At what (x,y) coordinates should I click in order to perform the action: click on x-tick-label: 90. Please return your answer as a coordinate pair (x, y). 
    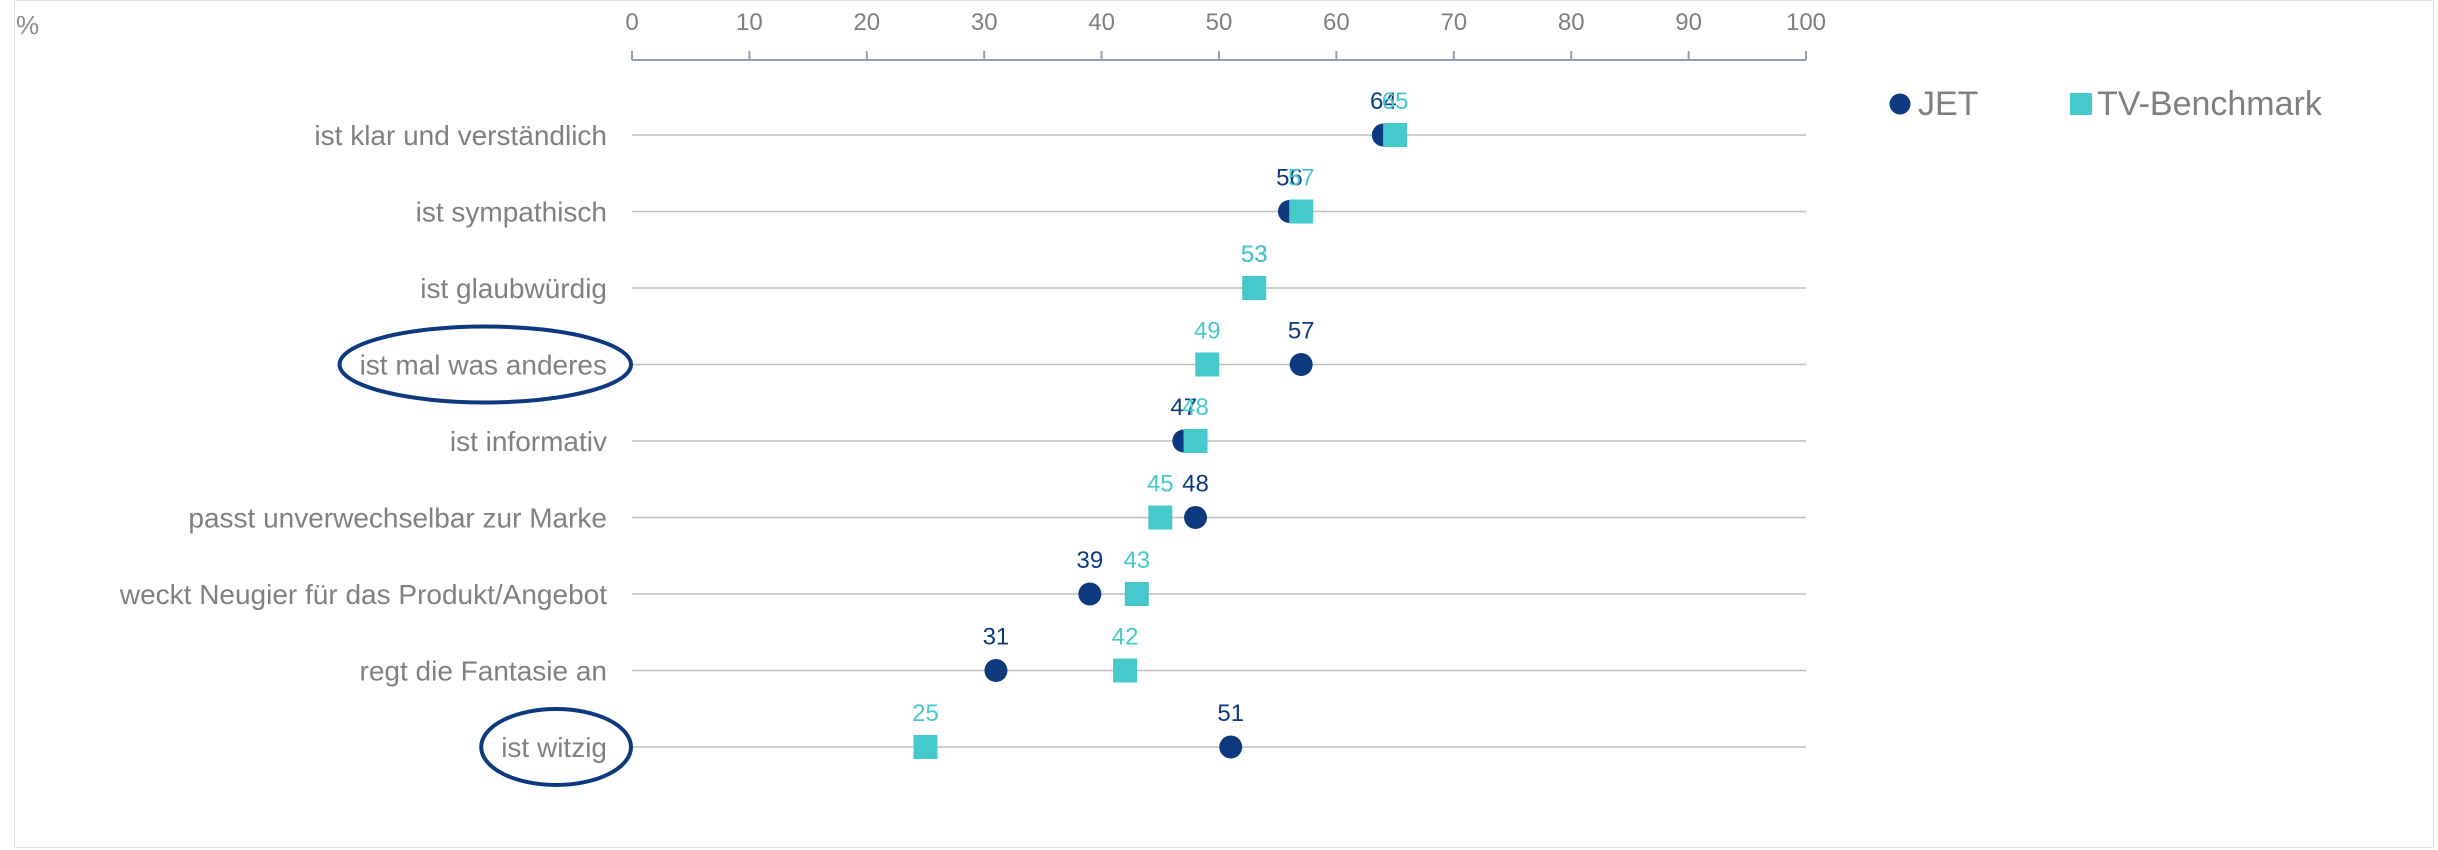
    Looking at the image, I should click on (1688, 22).